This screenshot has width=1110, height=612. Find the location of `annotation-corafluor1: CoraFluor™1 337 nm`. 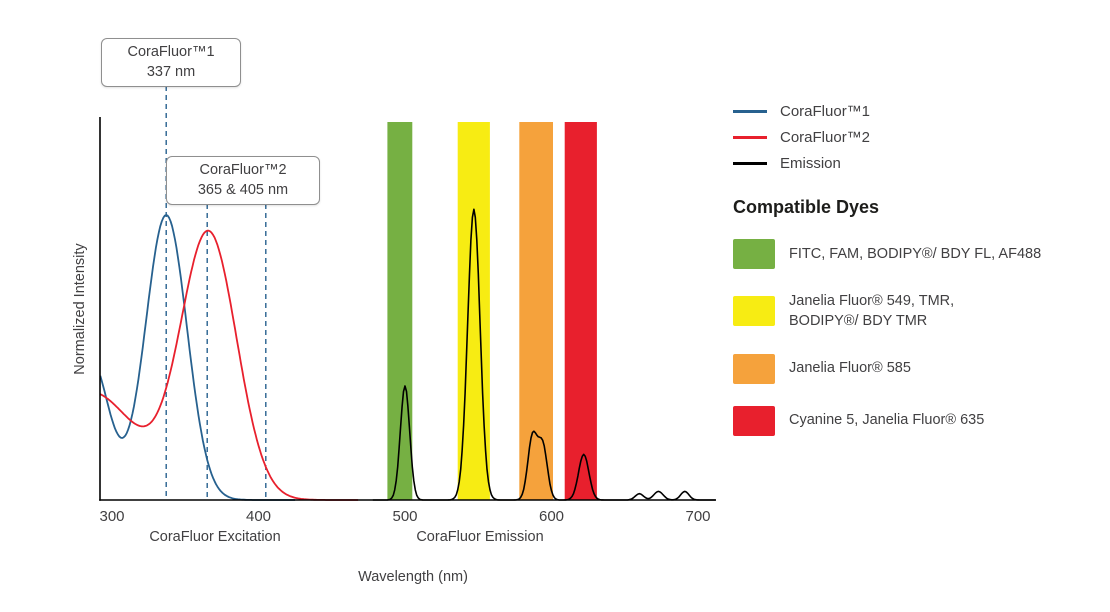

annotation-corafluor1: CoraFluor™1 337 nm is located at coordinates (171, 63).